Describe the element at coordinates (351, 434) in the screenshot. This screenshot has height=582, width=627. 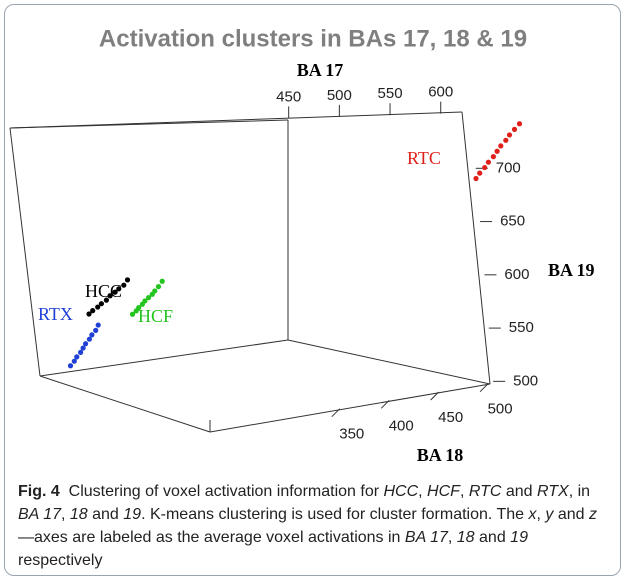
I see `y-tick-label: 350` at that location.